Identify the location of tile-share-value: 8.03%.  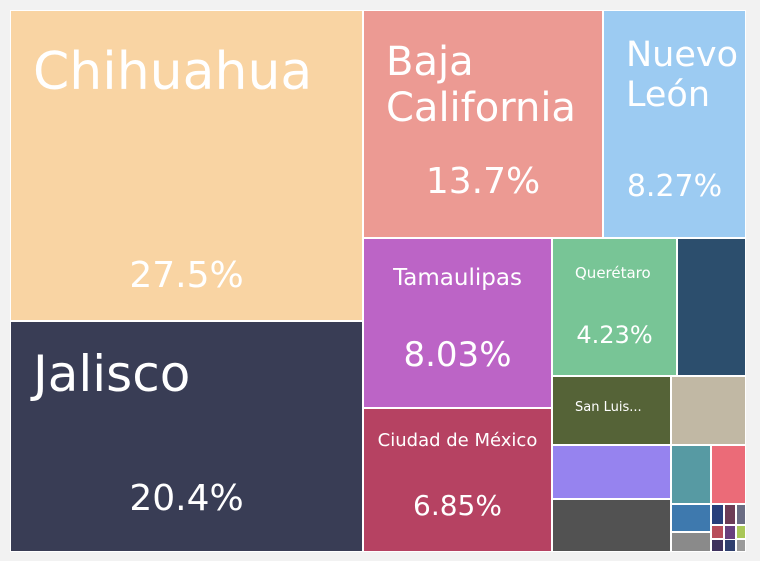
(457, 355).